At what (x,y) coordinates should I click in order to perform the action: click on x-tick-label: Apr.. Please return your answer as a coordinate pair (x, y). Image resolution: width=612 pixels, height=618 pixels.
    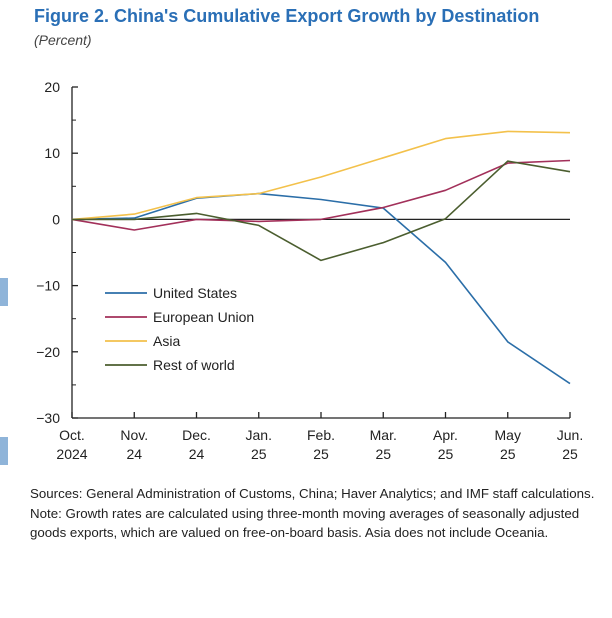
    Looking at the image, I should click on (445, 435).